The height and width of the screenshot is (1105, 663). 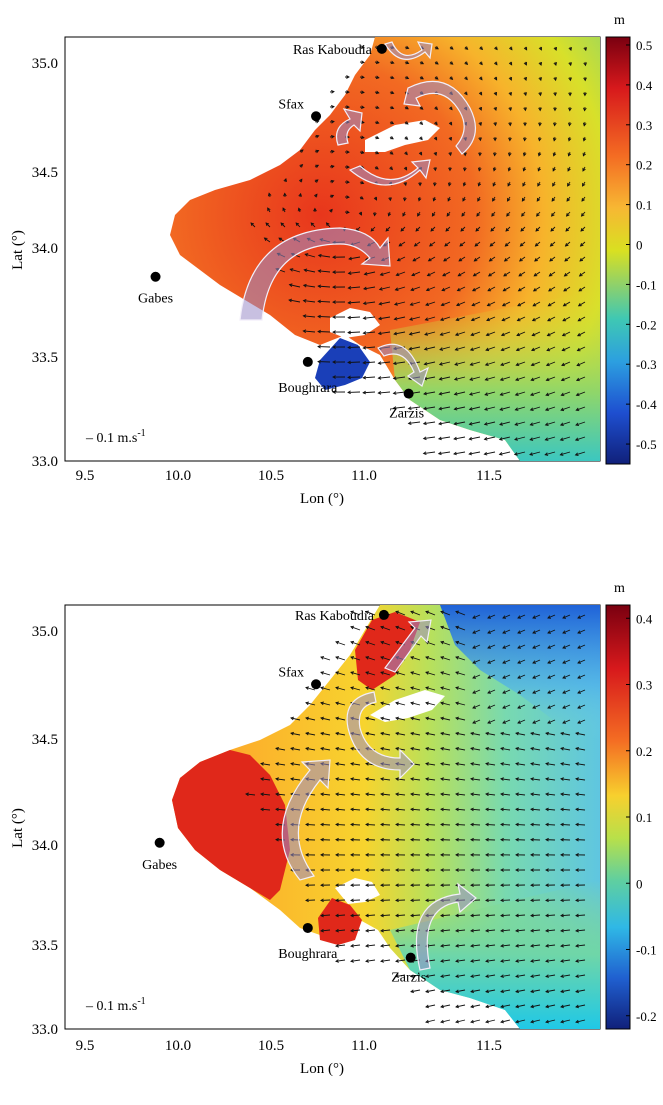 I want to click on colorbar-tick-label: -0.4, so click(x=646, y=404).